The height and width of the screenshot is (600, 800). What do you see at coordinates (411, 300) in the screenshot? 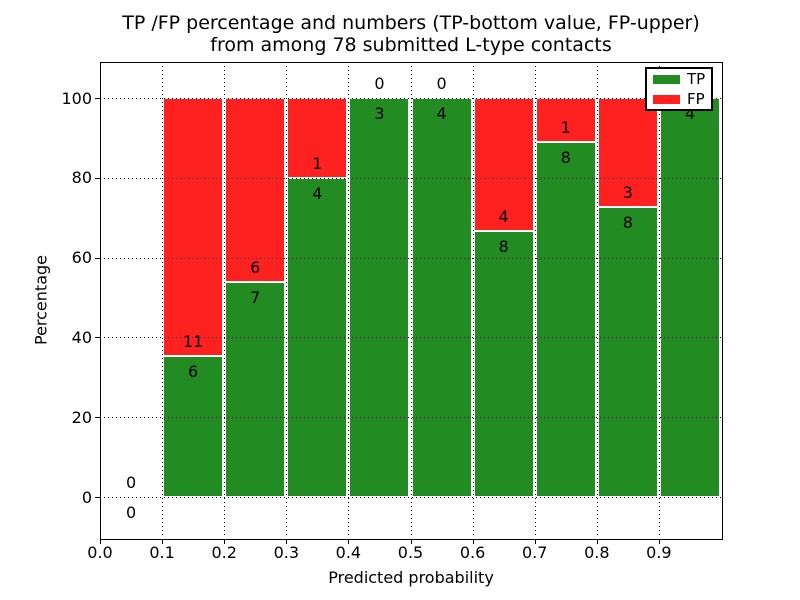
I see `v-gridline-0.5` at bounding box center [411, 300].